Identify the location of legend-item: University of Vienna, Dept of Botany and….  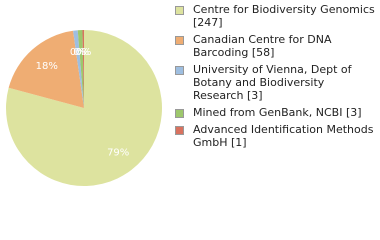
(275, 82).